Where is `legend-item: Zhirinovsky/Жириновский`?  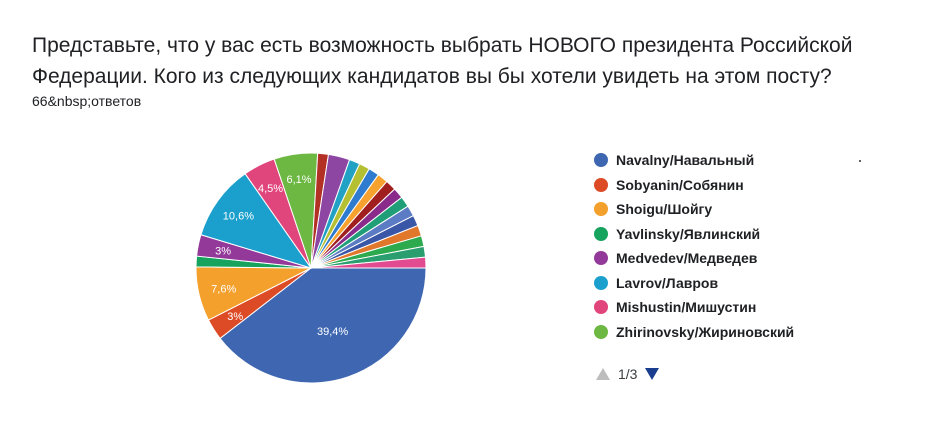 legend-item: Zhirinovsky/Жириновский is located at coordinates (694, 332).